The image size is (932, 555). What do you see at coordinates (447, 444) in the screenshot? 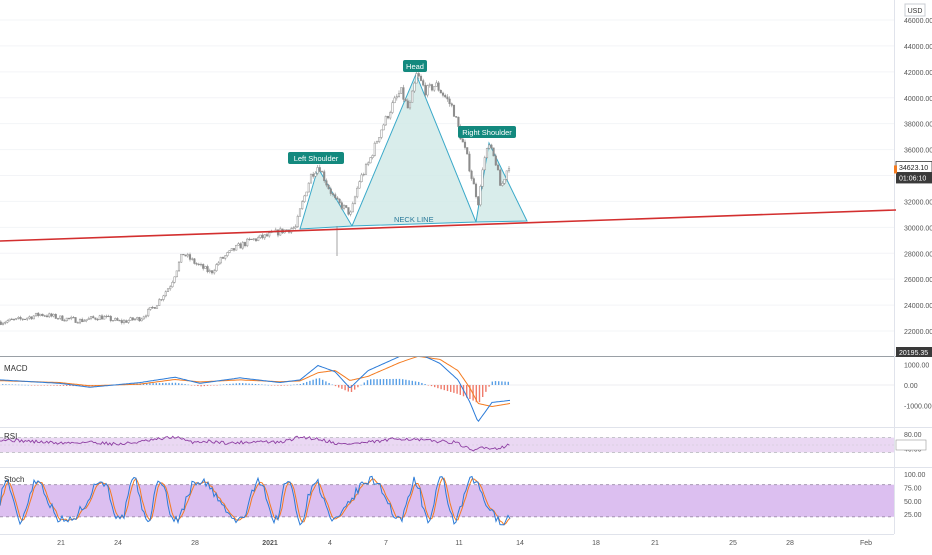
I see `rsi-pane` at bounding box center [447, 444].